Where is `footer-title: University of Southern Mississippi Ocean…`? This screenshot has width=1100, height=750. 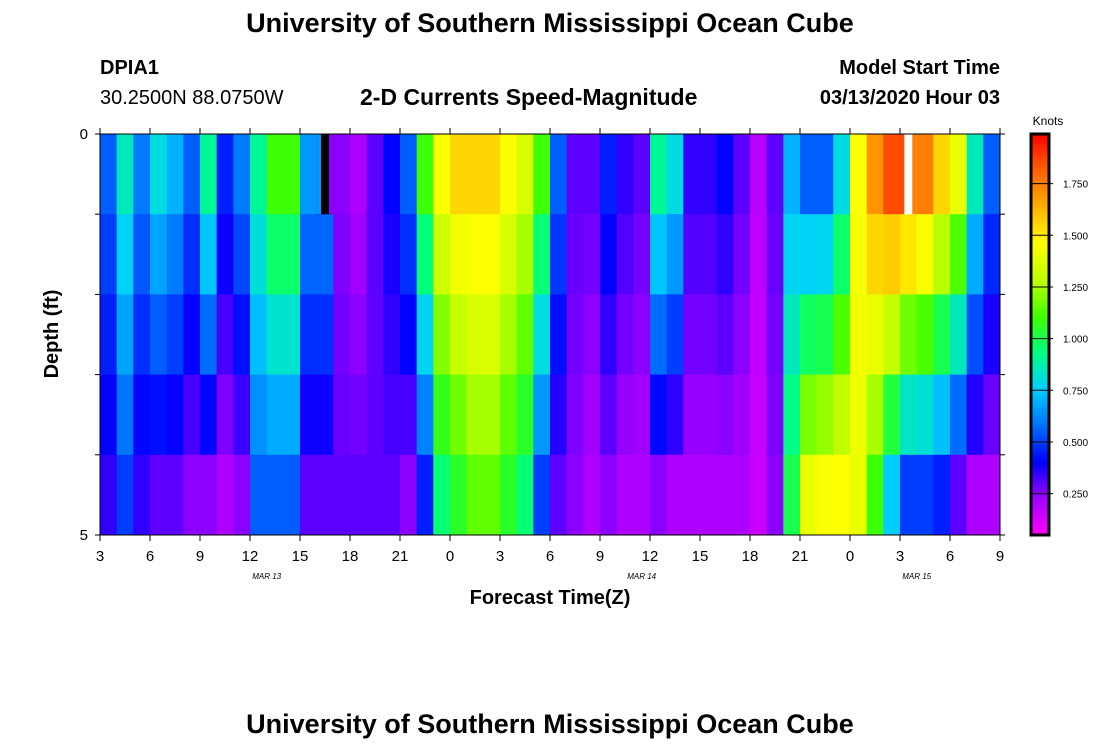
footer-title: University of Southern Mississippi Ocean… is located at coordinates (550, 724).